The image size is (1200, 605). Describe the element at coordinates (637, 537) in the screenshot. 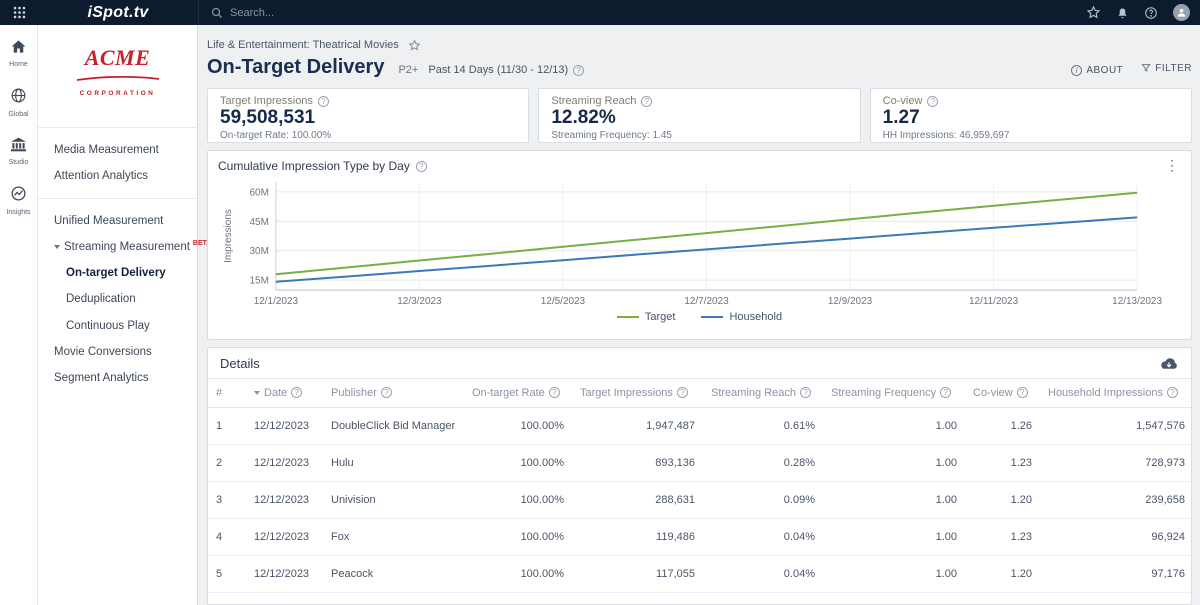

I see `cell-target_impressions: 119,486` at that location.